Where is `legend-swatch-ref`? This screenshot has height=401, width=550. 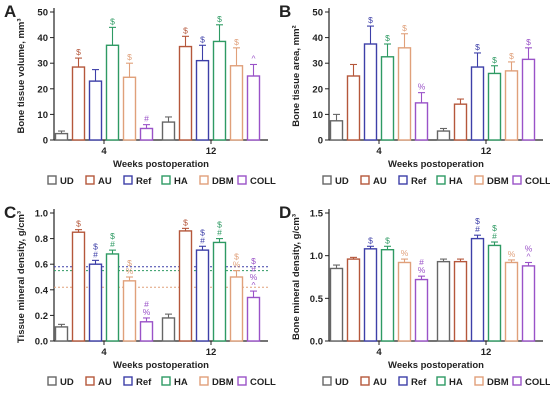
legend-swatch-ref is located at coordinates (128, 180).